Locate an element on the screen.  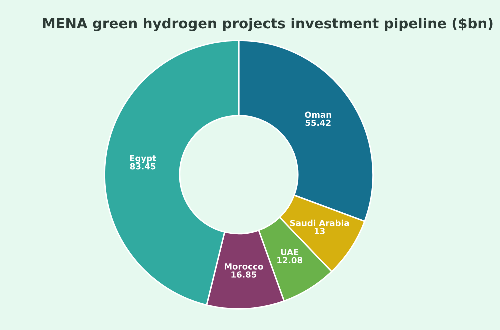
data-label: 83.45 is located at coordinates (143, 166).